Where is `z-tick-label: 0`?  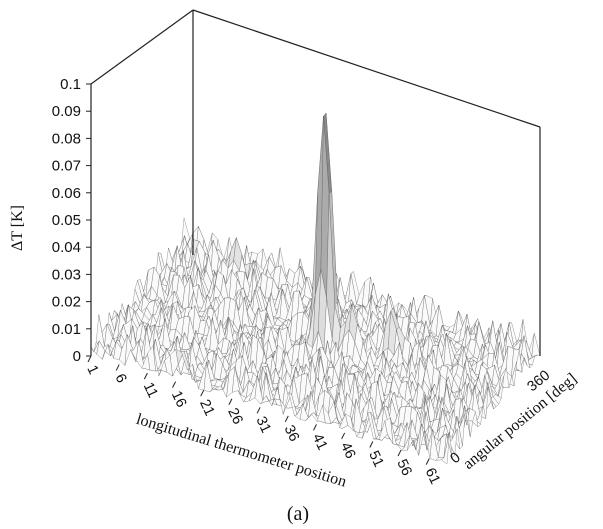
z-tick-label: 0 is located at coordinates (77, 356).